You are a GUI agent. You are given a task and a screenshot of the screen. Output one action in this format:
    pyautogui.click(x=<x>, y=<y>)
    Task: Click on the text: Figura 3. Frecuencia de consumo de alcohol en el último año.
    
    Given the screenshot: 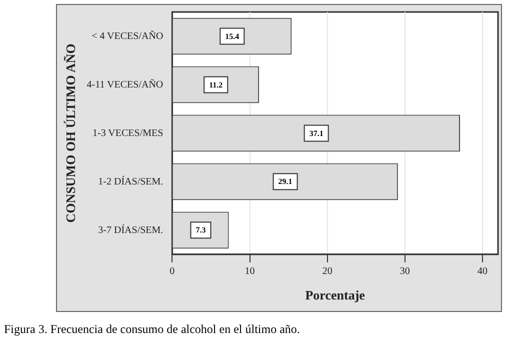 What is the action you would take?
    pyautogui.click(x=152, y=329)
    